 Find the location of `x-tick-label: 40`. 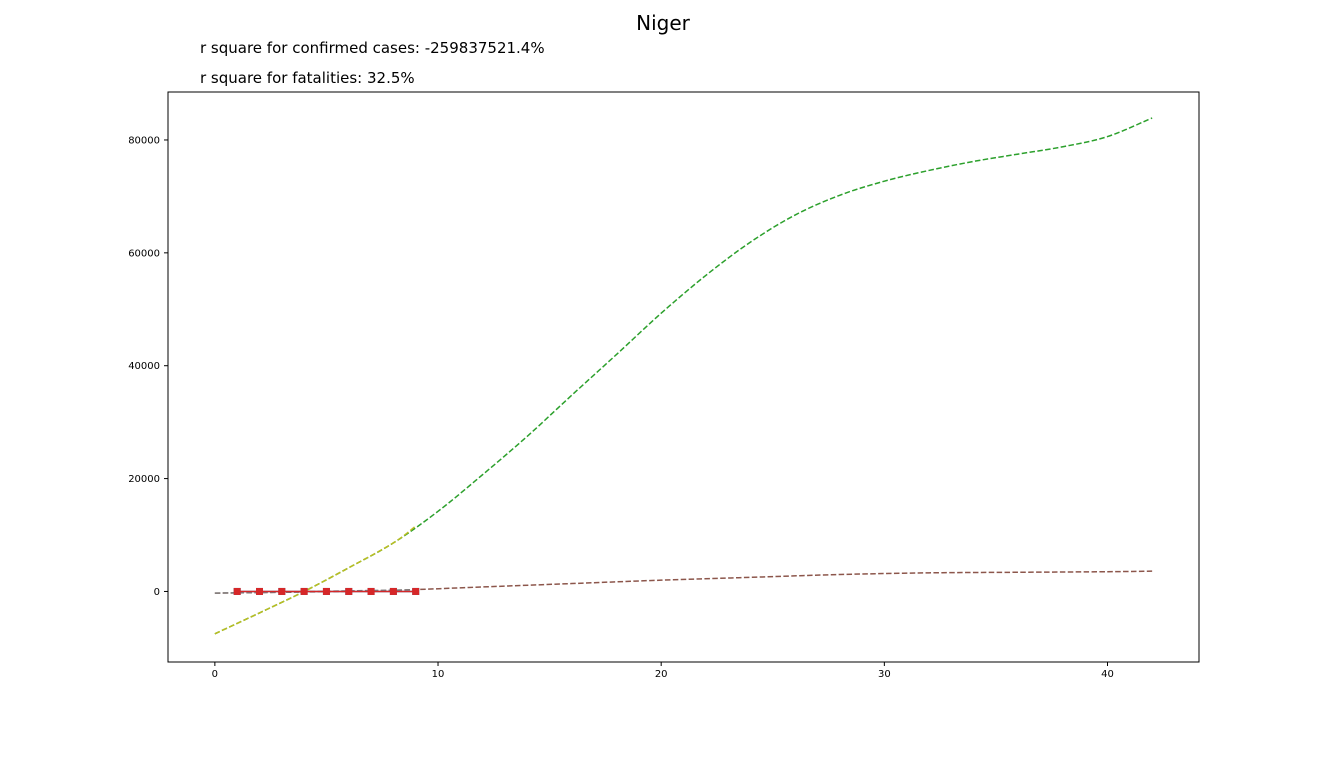

x-tick-label: 40 is located at coordinates (1107, 674).